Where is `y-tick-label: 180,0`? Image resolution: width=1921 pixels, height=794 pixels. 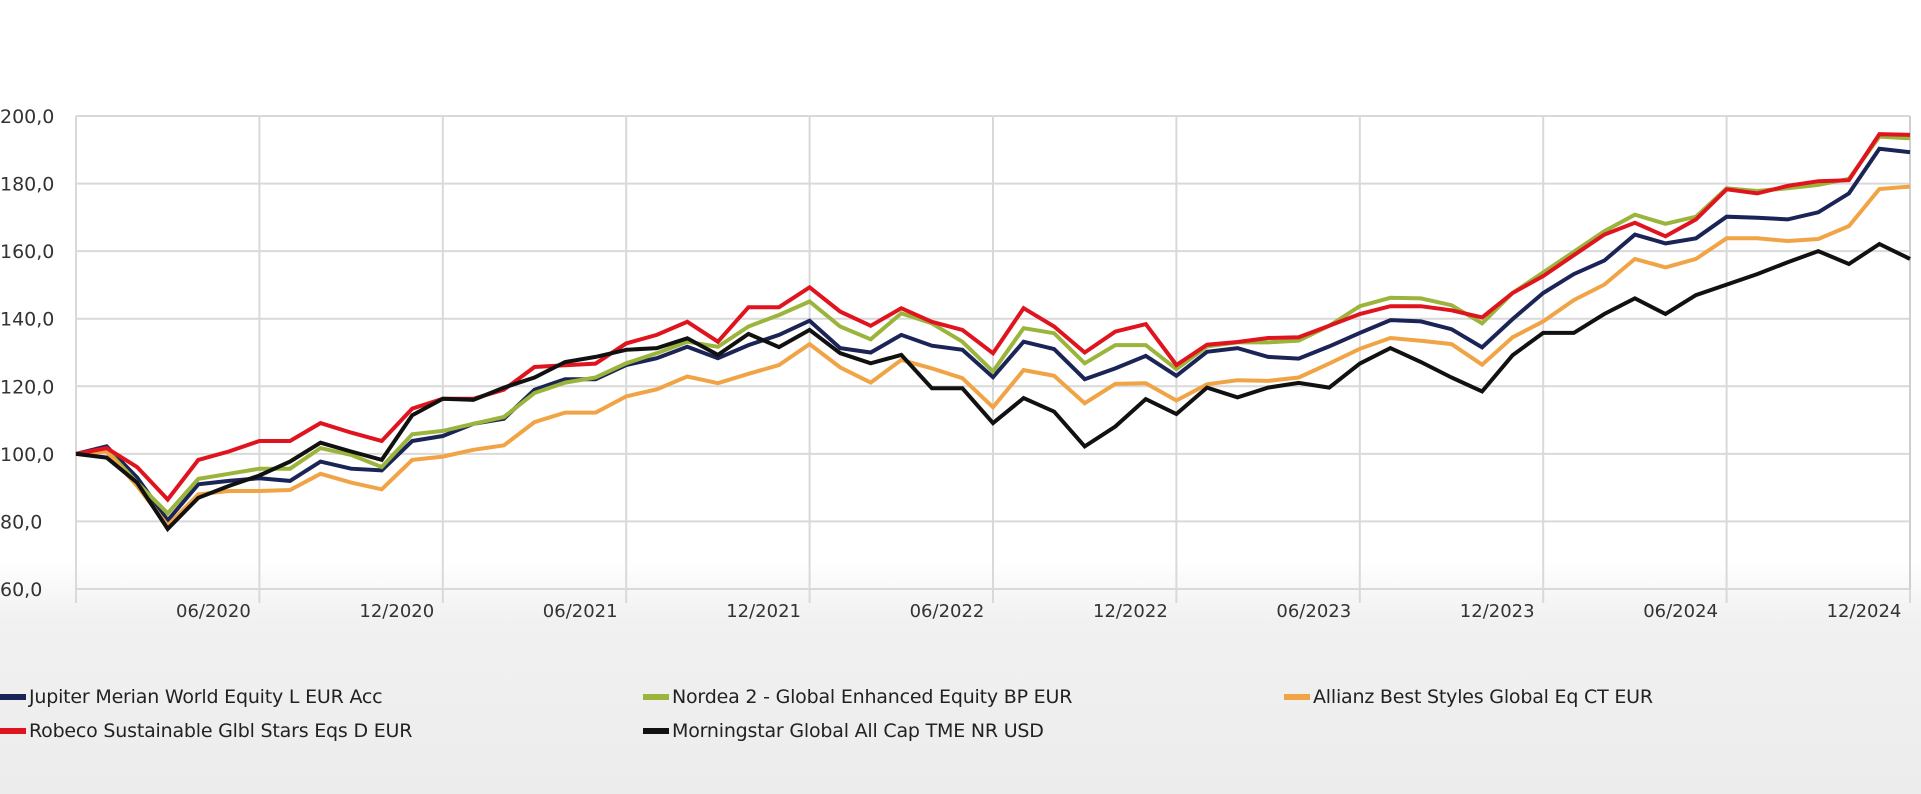
y-tick-label: 180,0 is located at coordinates (27, 185).